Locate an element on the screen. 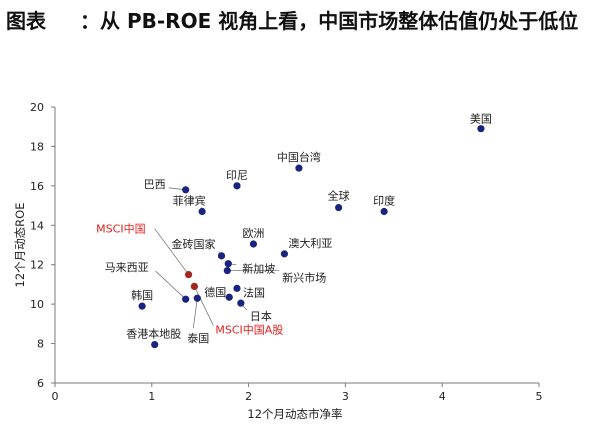 The width and height of the screenshot is (594, 437). x-tick-label: 2 is located at coordinates (248, 396).